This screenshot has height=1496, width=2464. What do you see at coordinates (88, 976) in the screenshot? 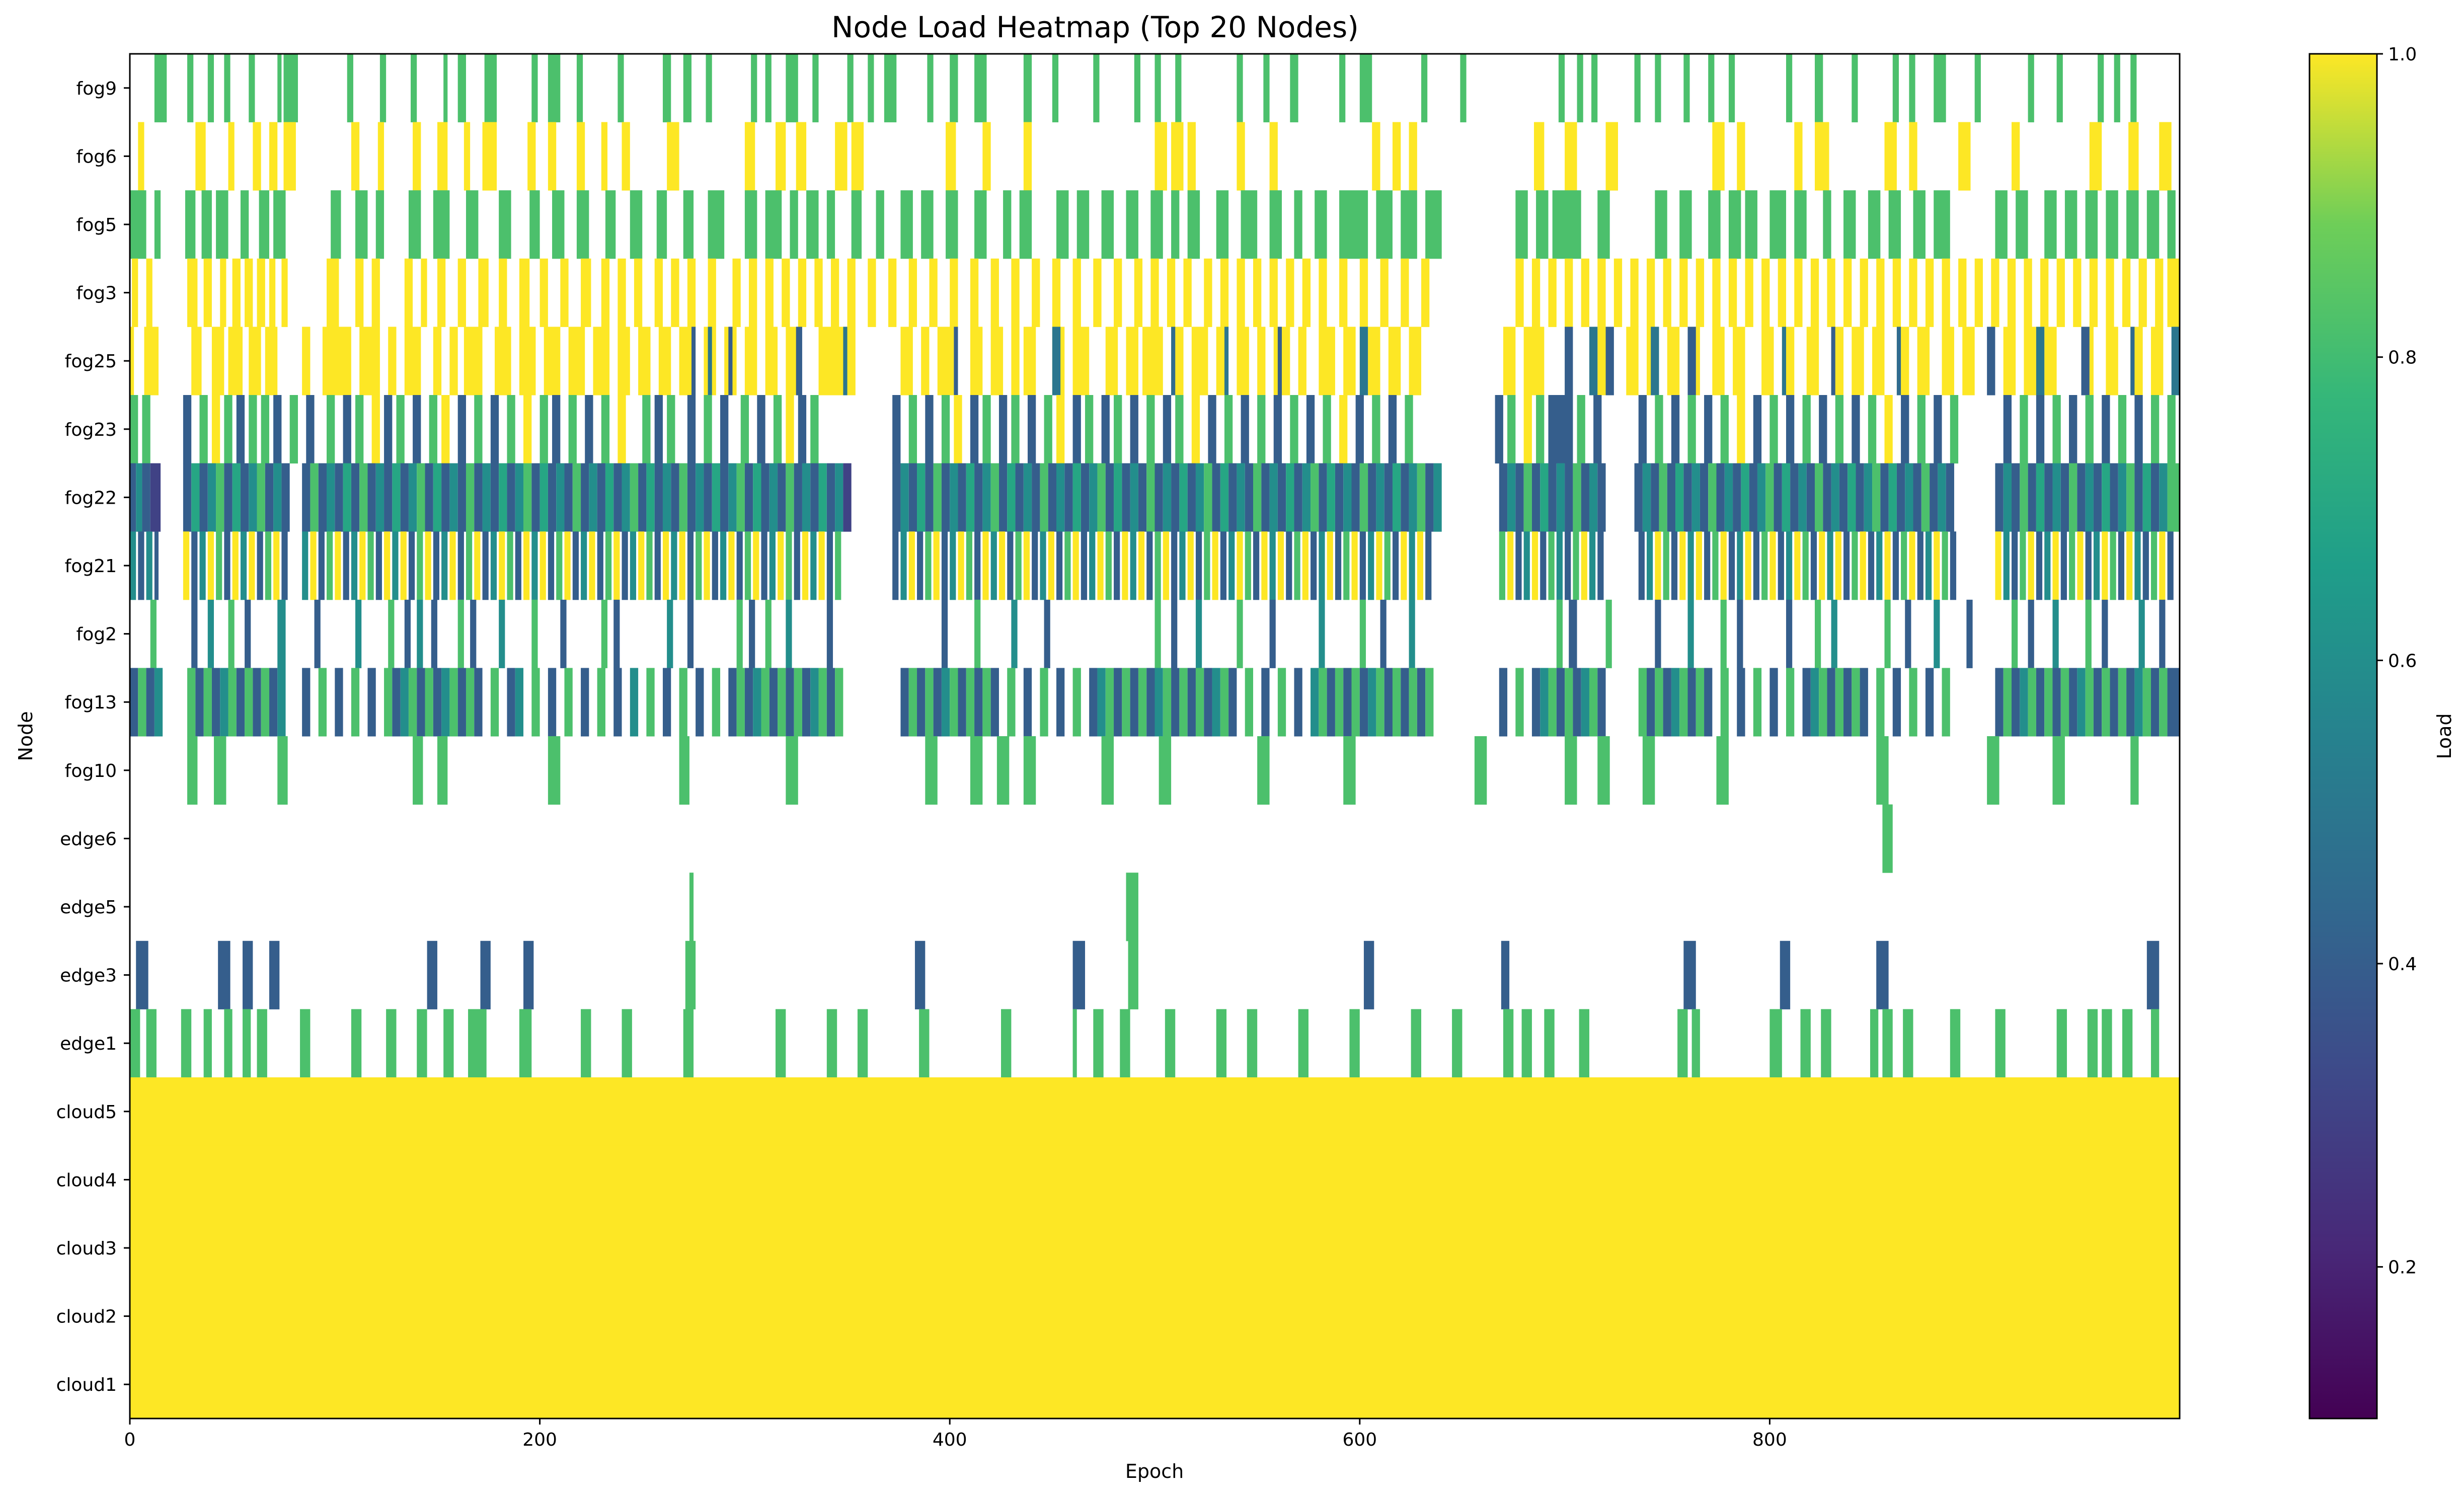
I see `y-tick-label: edge3` at bounding box center [88, 976].